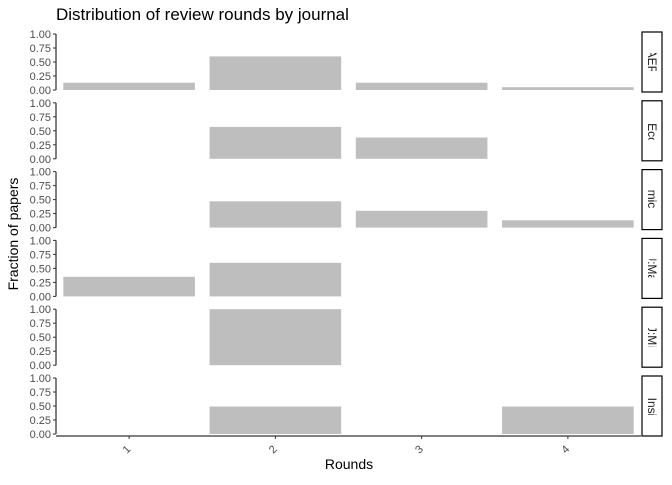  What do you see at coordinates (349, 464) in the screenshot?
I see `x-axis-title: Rounds` at bounding box center [349, 464].